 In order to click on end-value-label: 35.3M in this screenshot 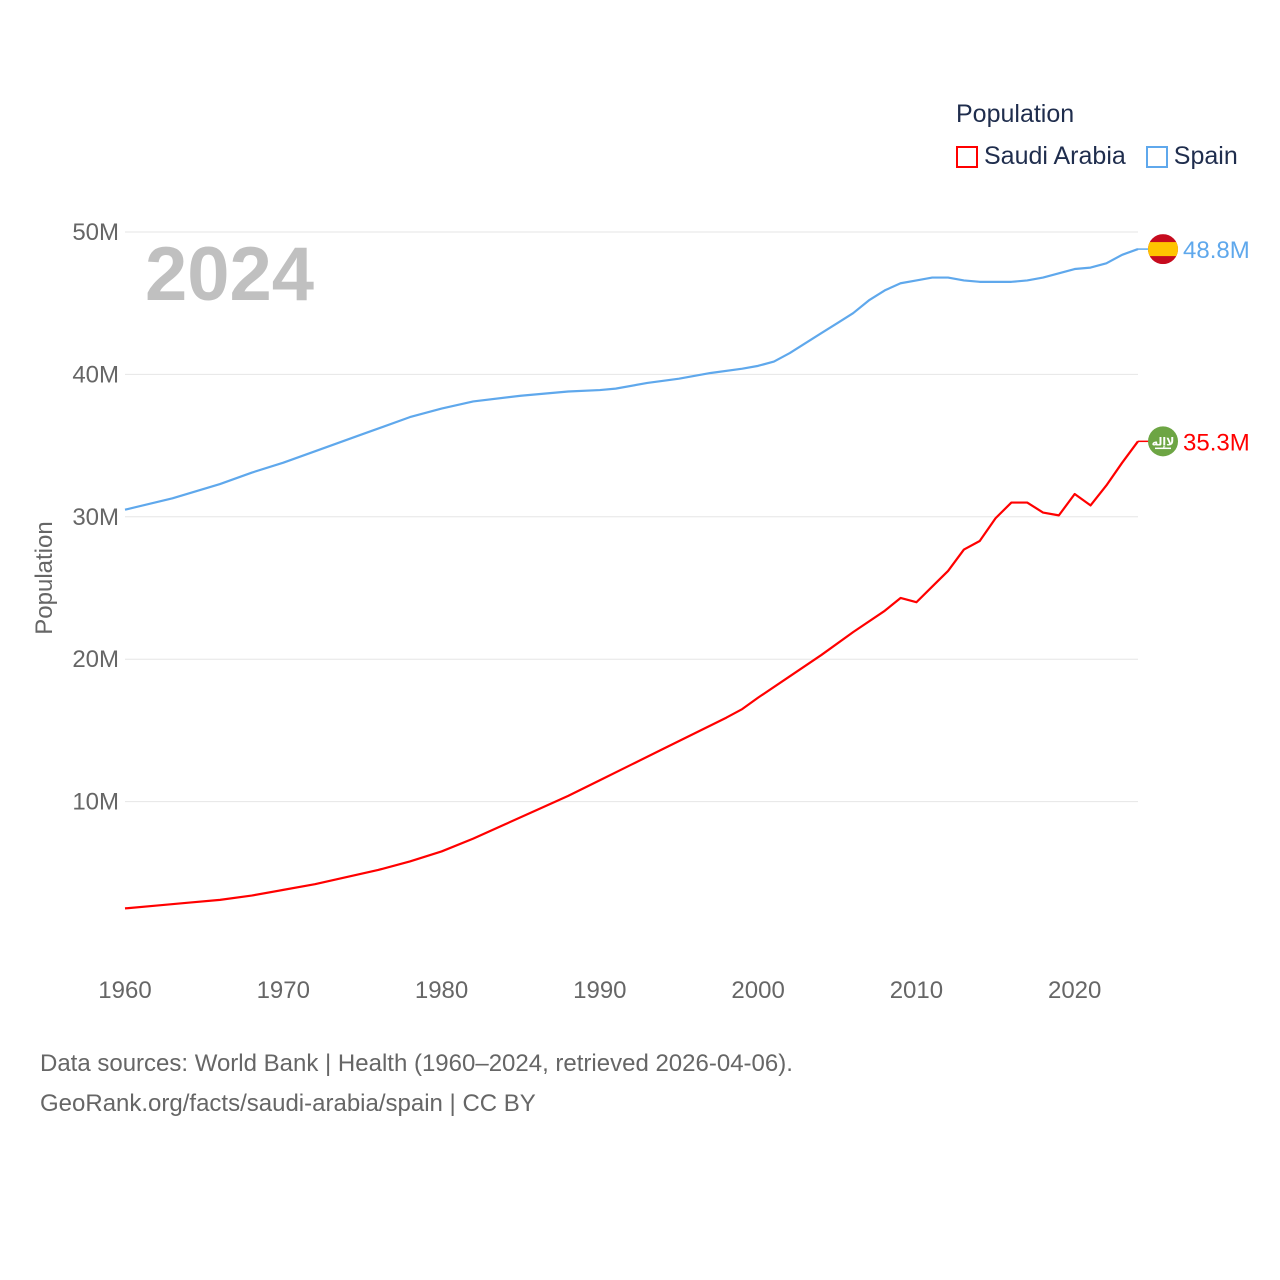, I will do `click(1216, 442)`.